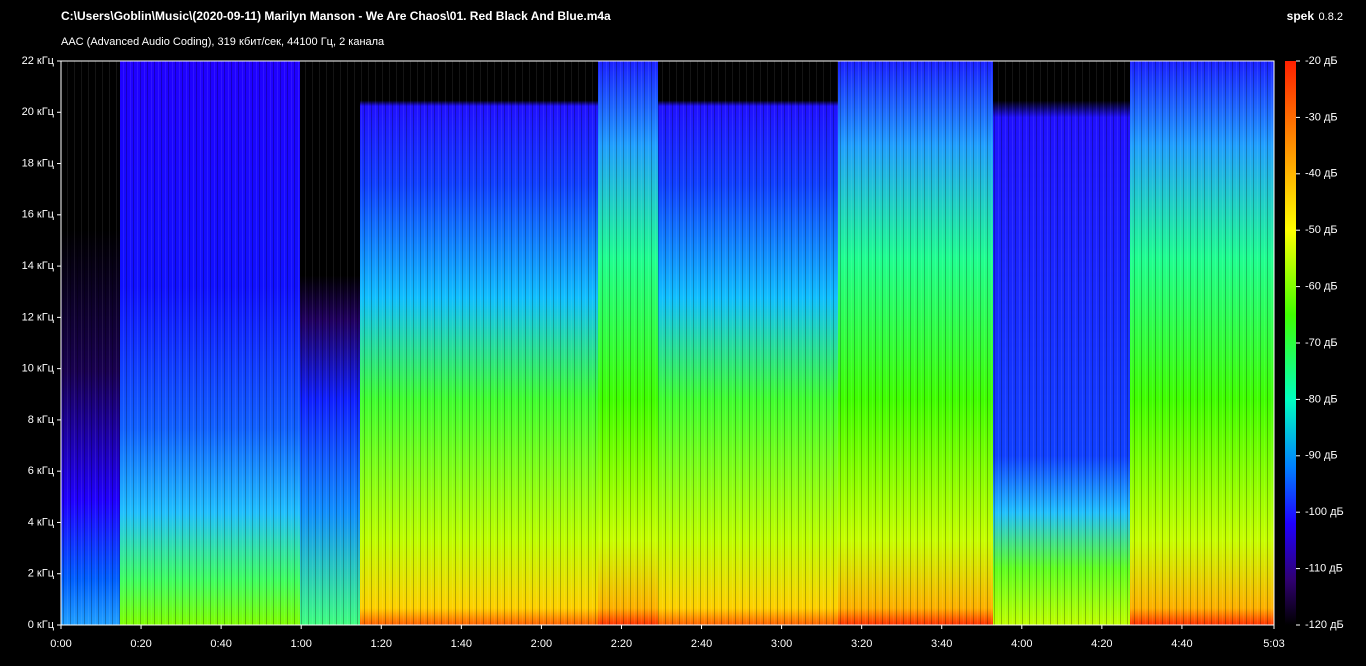  Describe the element at coordinates (621, 644) in the screenshot. I see `x-tick-label: 2:20` at that location.